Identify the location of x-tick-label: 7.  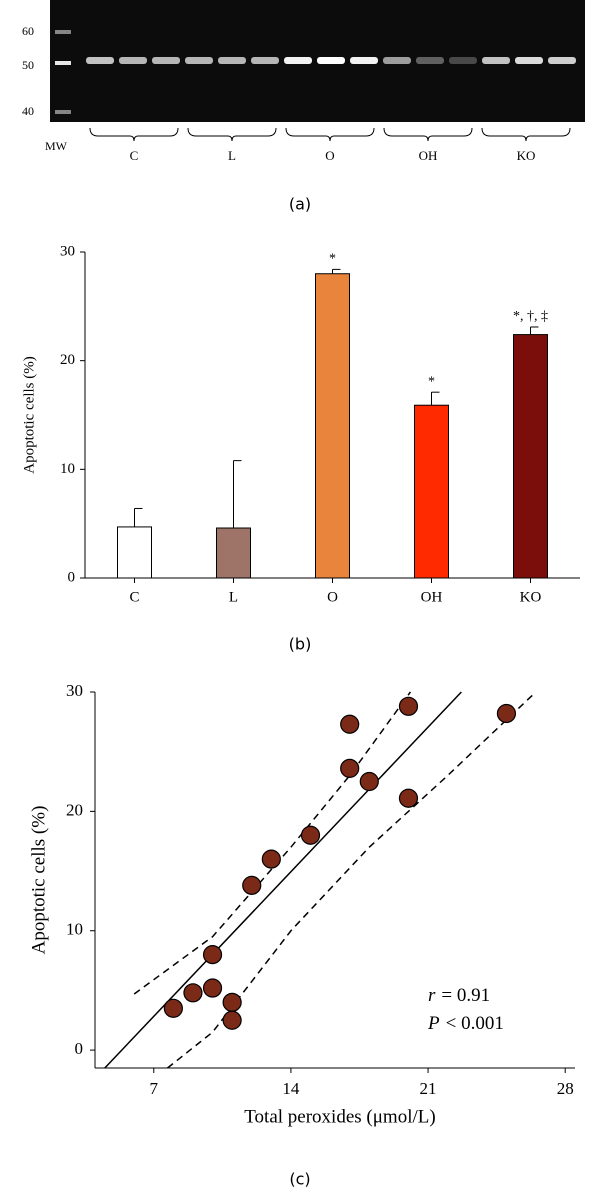
(154, 1088).